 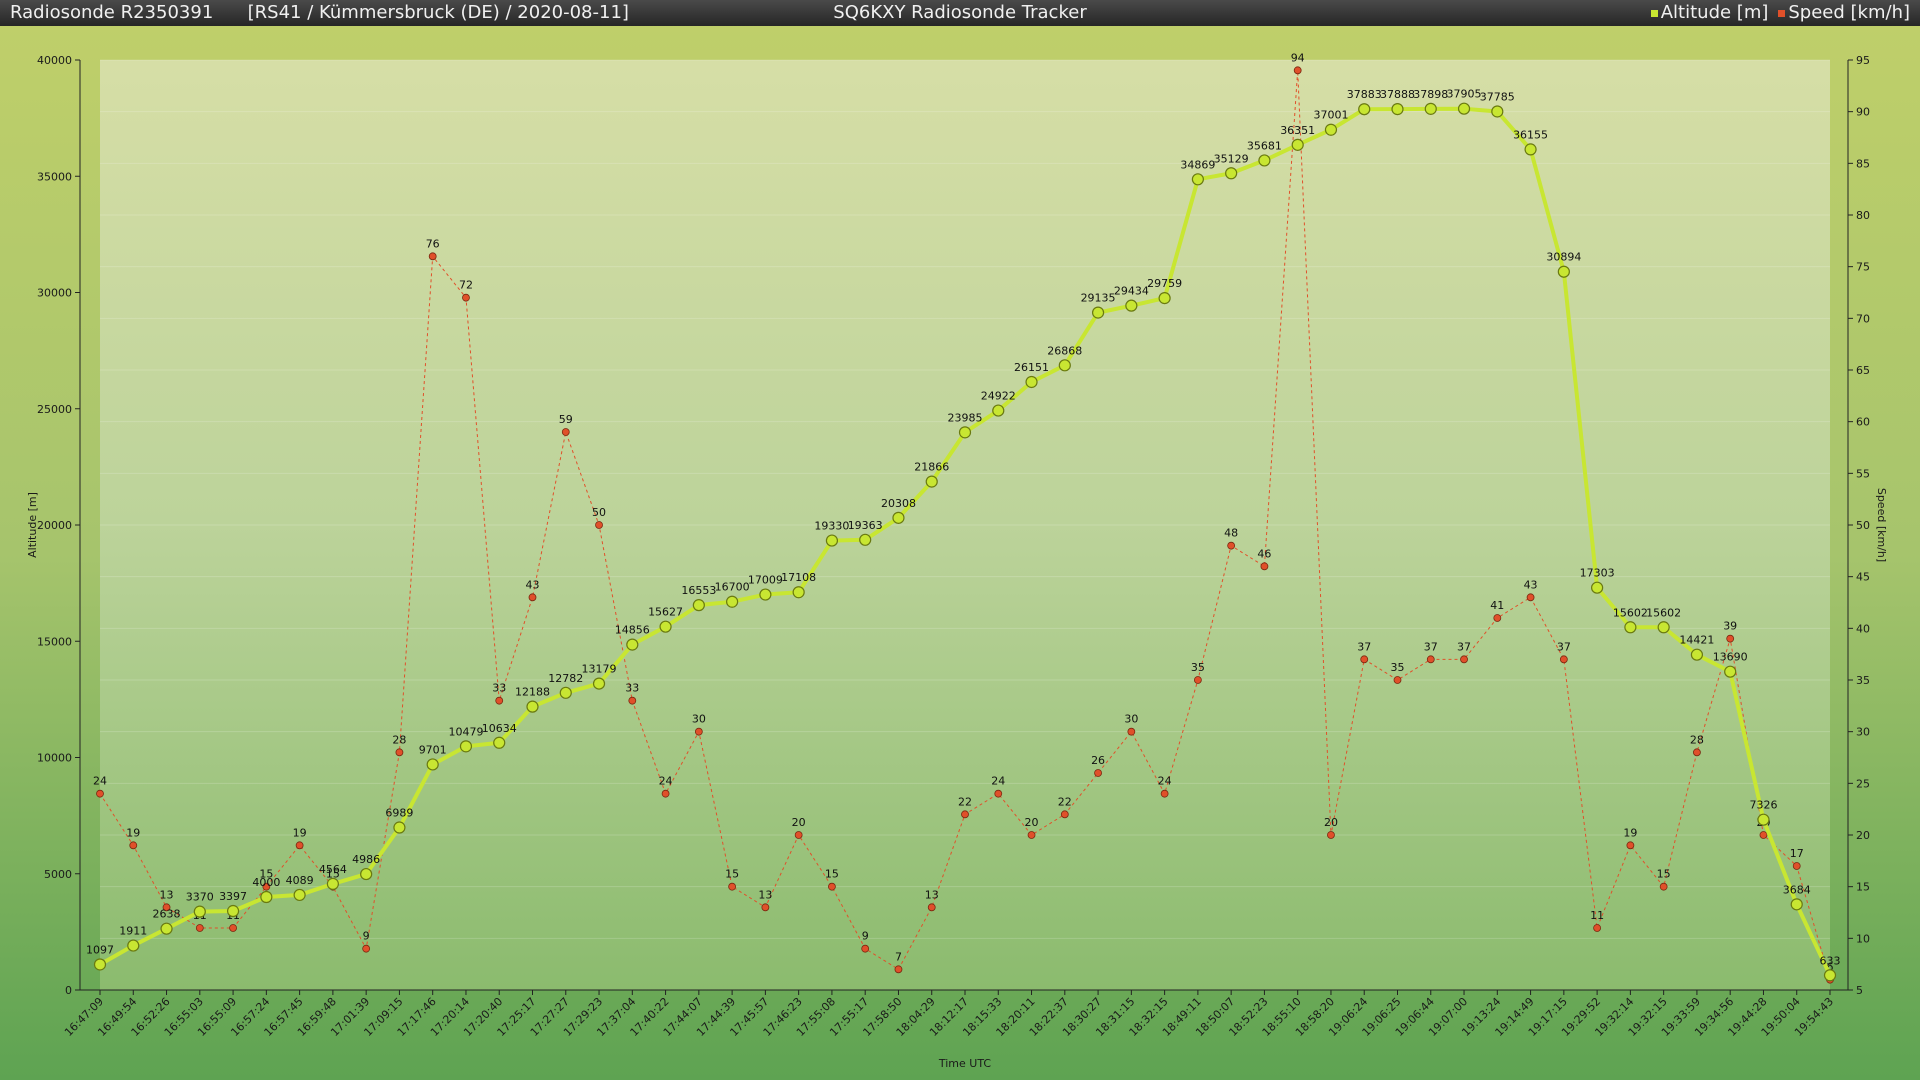 What do you see at coordinates (798, 577) in the screenshot?
I see `altitude-data-label: 17108` at bounding box center [798, 577].